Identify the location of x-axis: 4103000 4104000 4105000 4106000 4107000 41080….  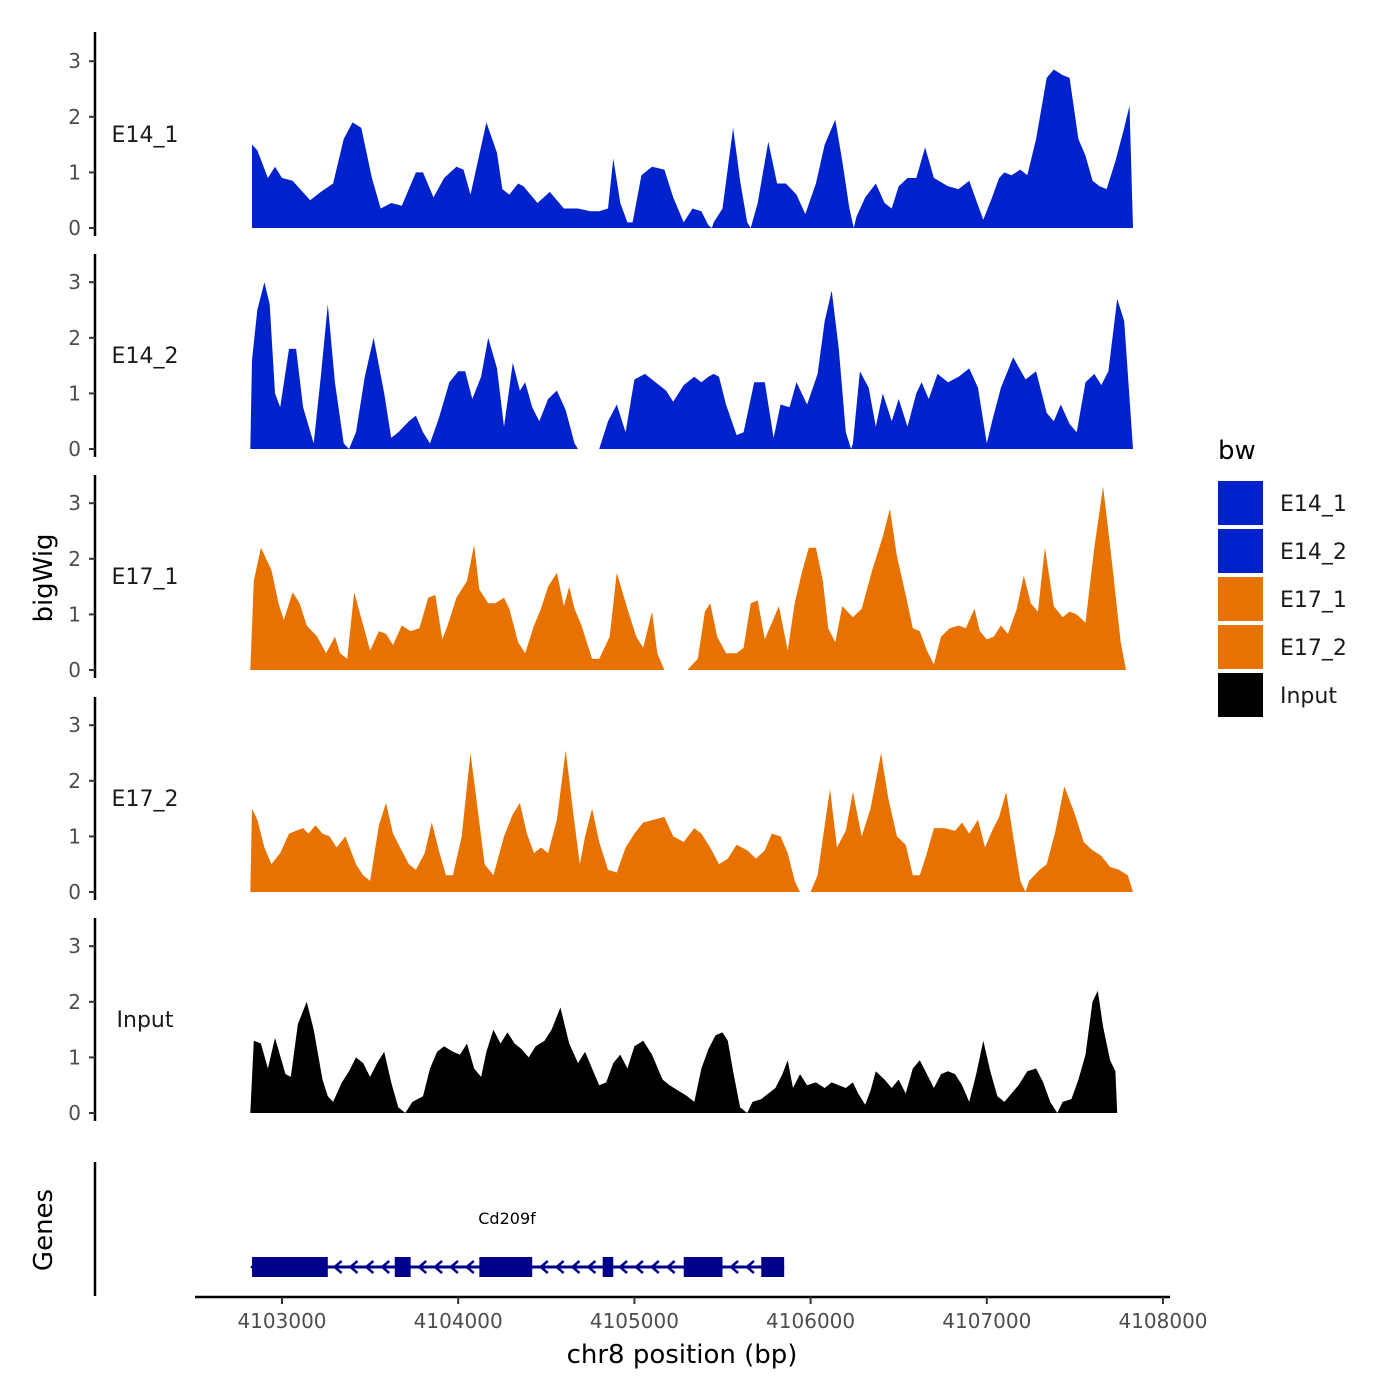
(701, 1314).